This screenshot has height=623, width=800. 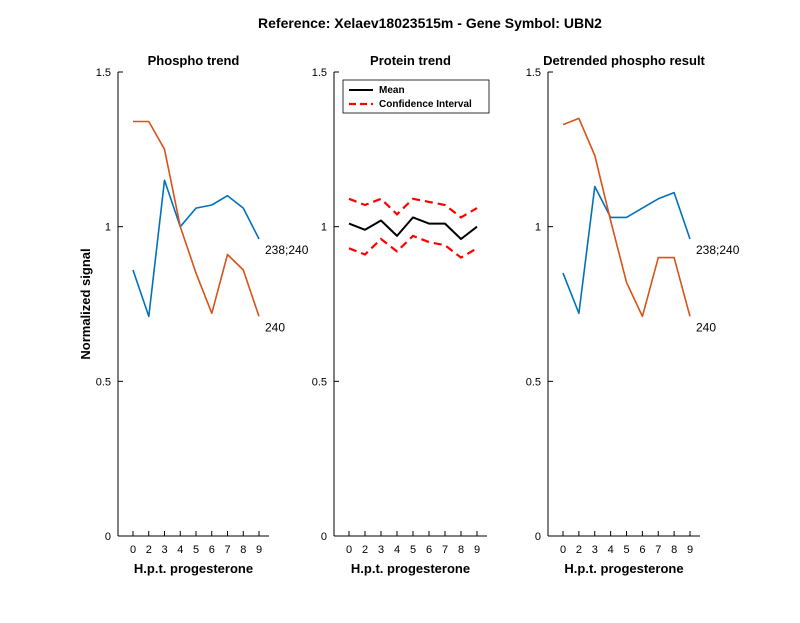 What do you see at coordinates (392, 90) in the screenshot?
I see `legend-mean-label: Mean` at bounding box center [392, 90].